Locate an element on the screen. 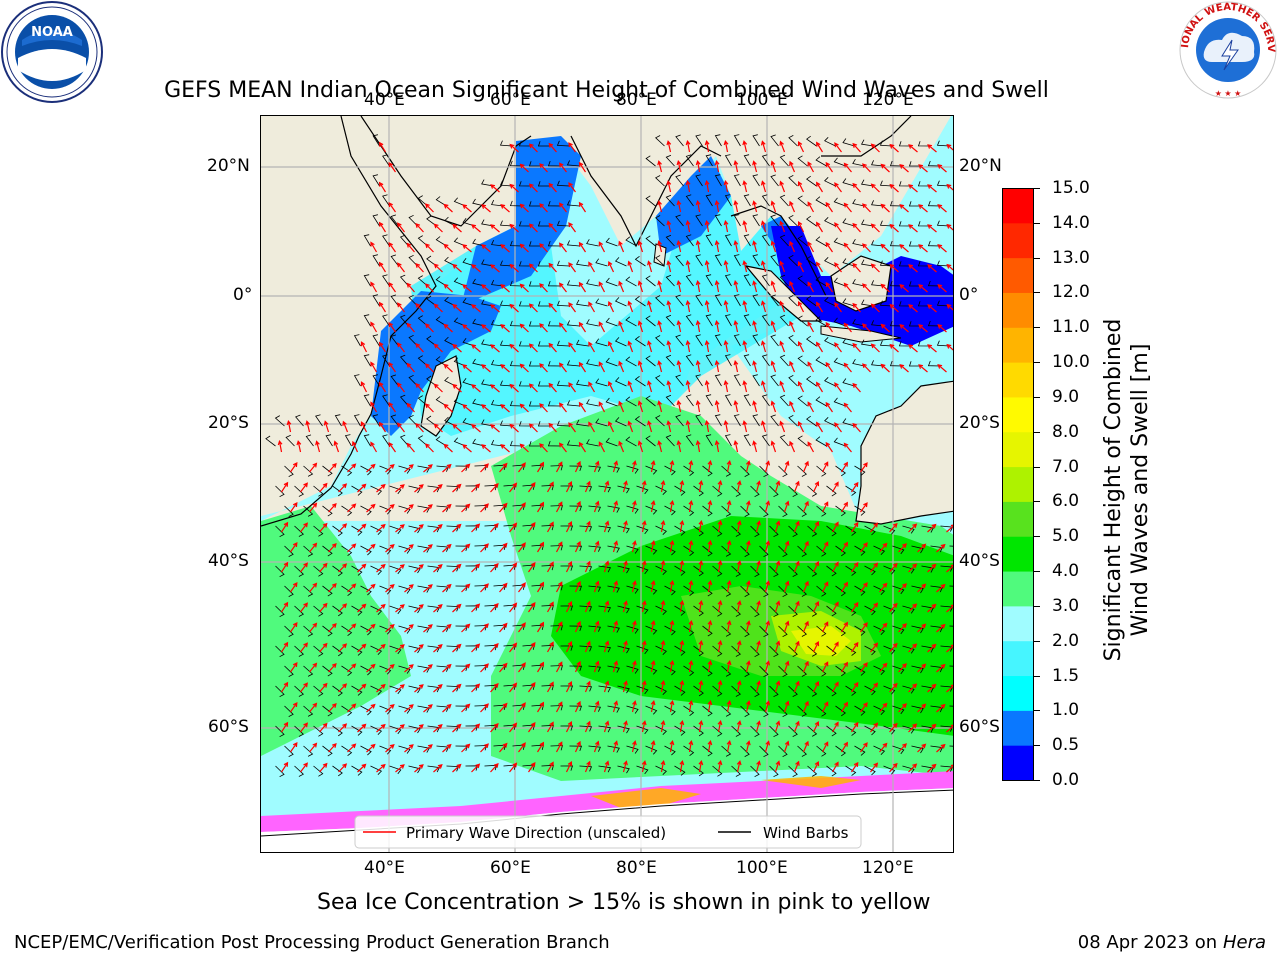 The image size is (1280, 960). lon-tick-top-40: 40°E is located at coordinates (384, 100).